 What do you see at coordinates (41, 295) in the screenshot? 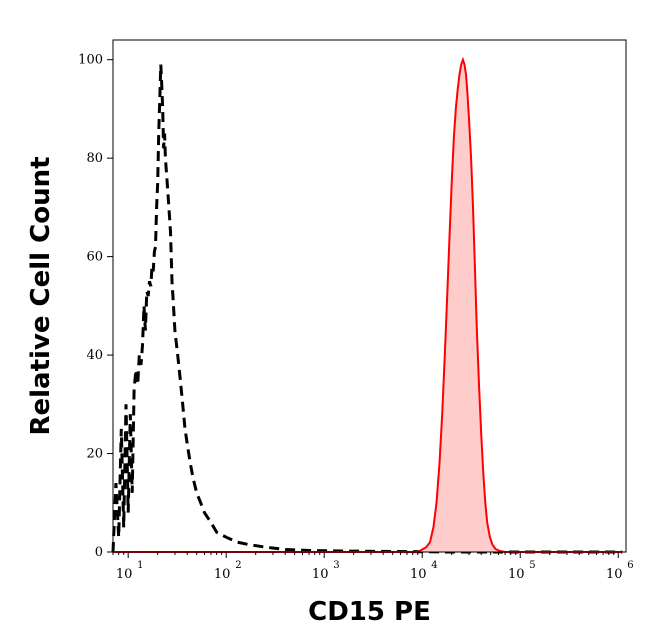
I see `y-axis-title: Relative Cell Count` at bounding box center [41, 295].